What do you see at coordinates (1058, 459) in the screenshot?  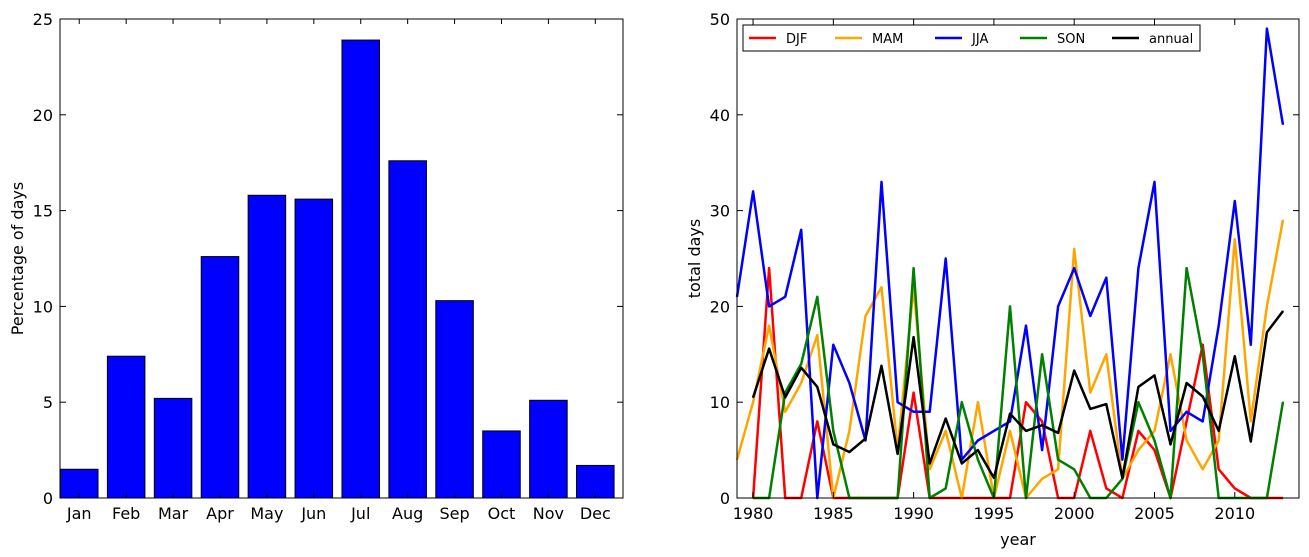 I see `point-son-1999` at bounding box center [1058, 459].